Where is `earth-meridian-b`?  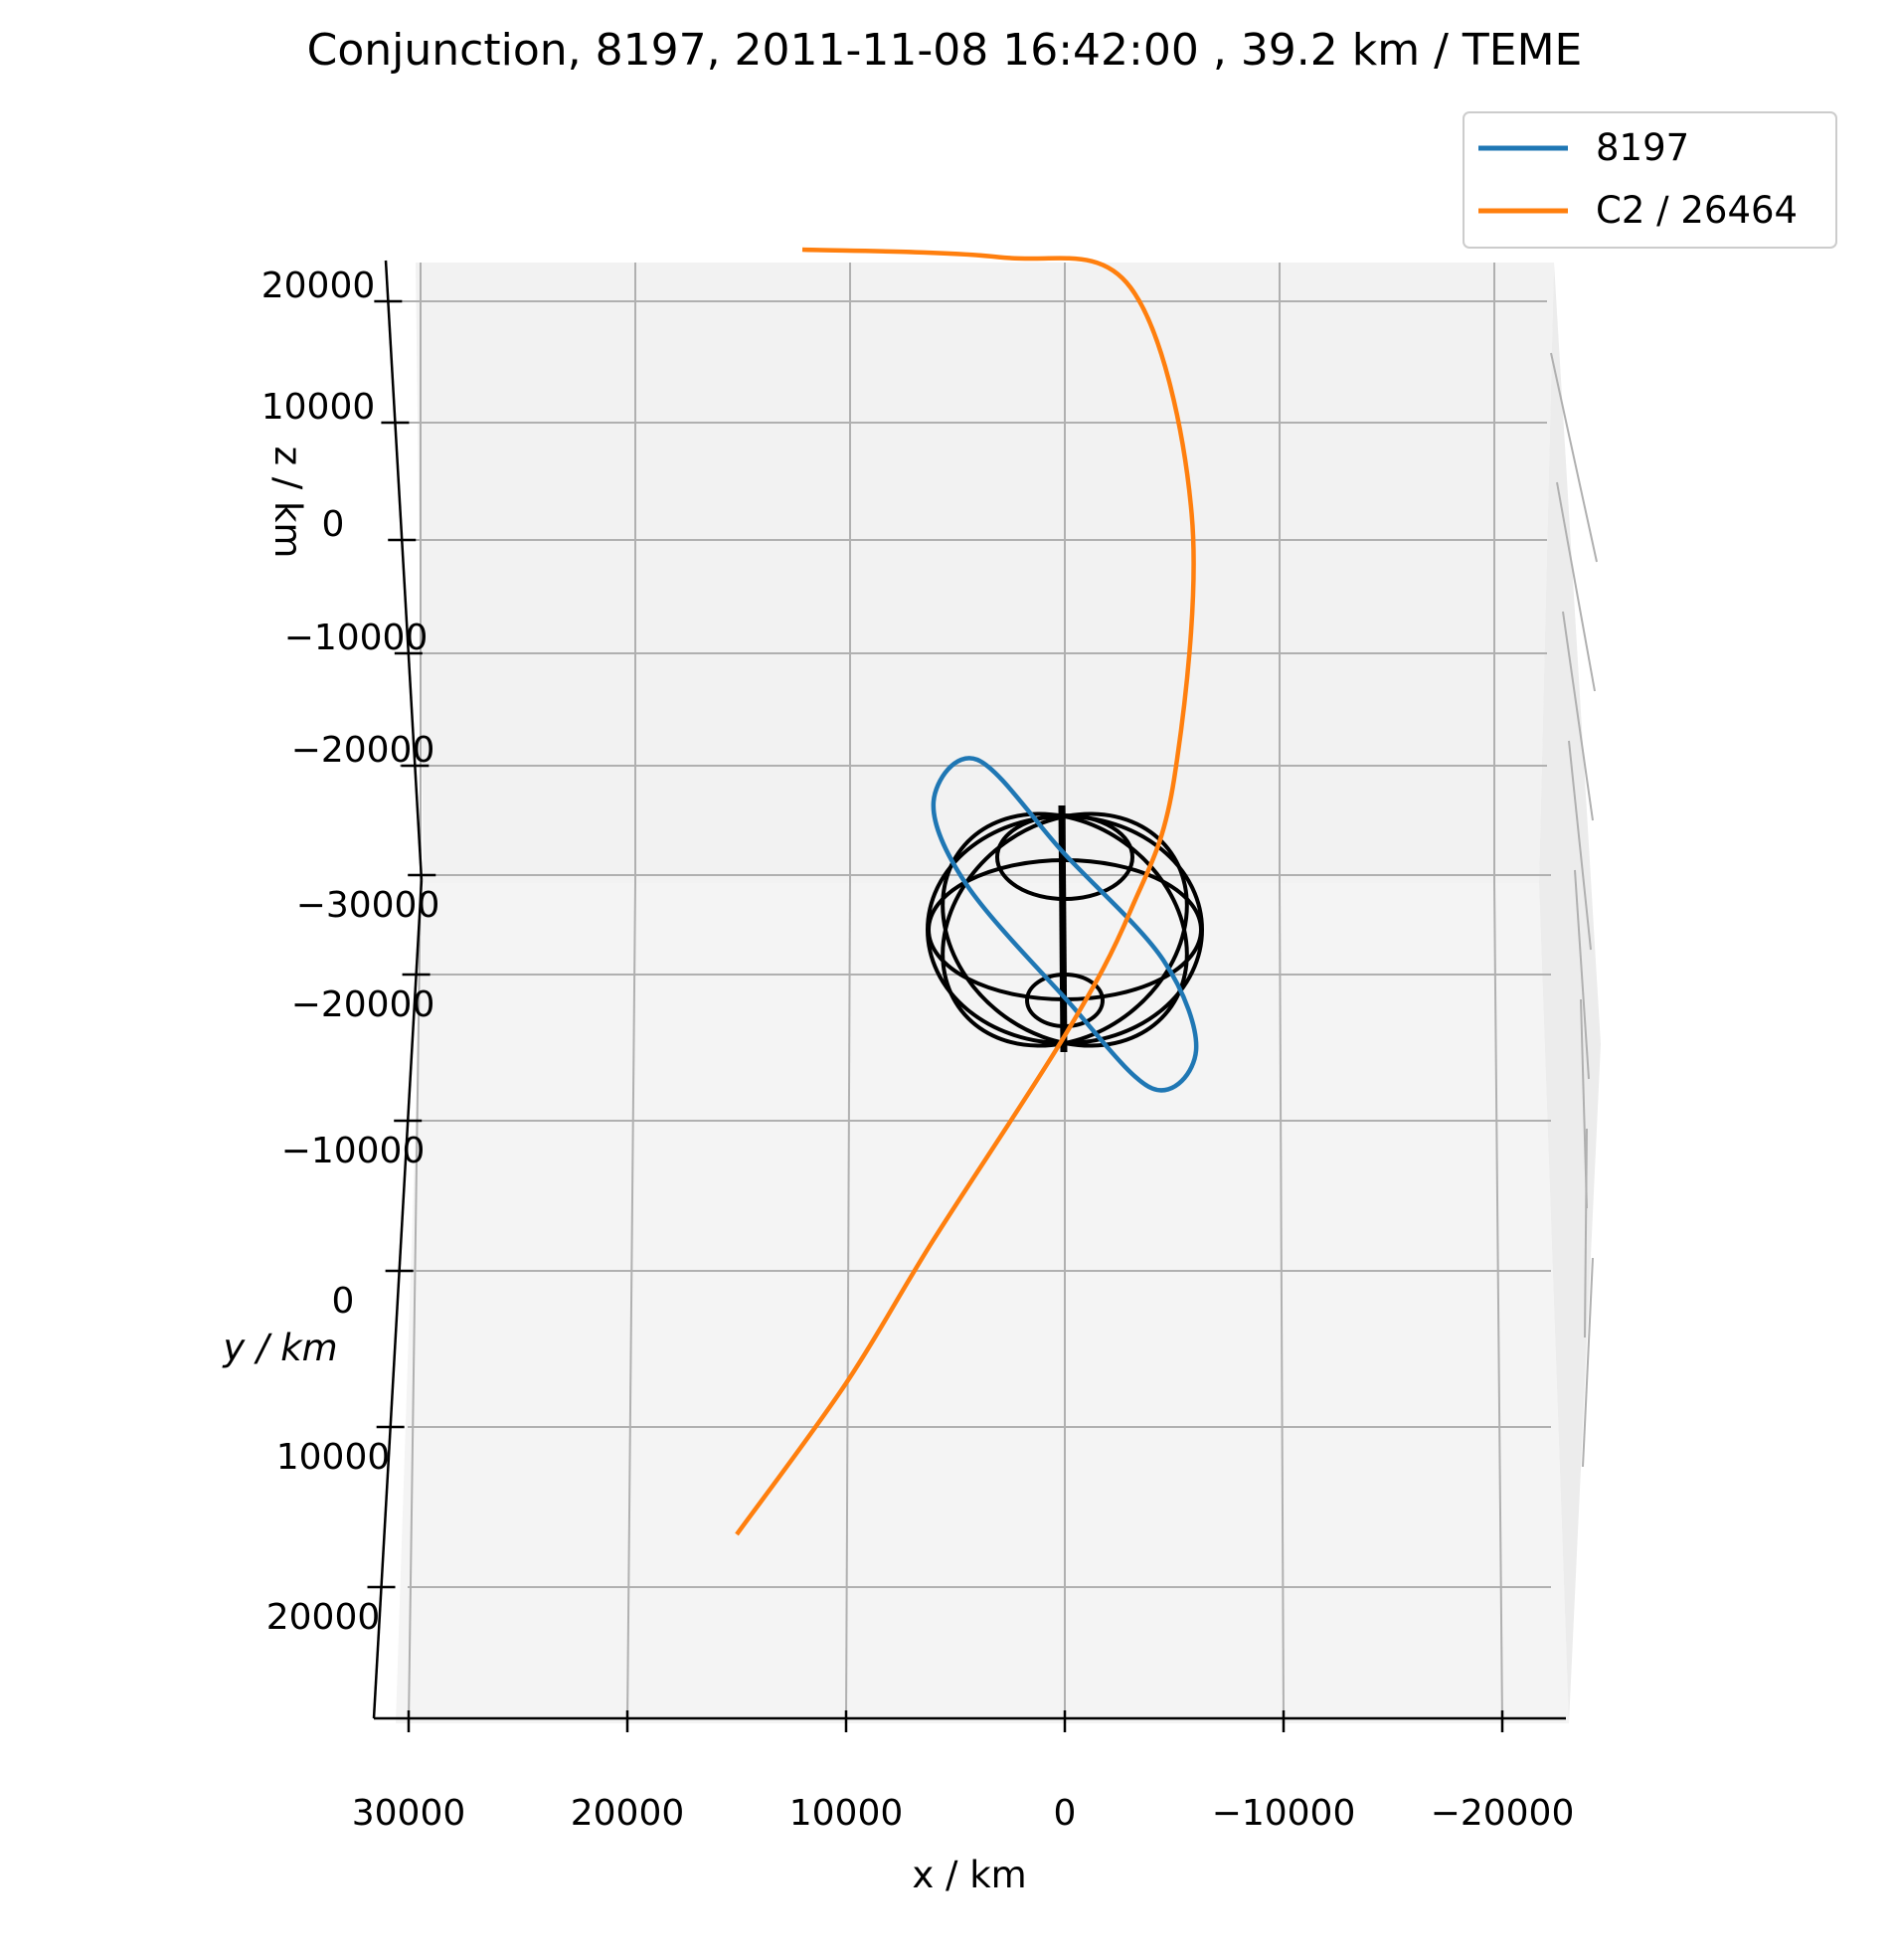
earth-meridian-b is located at coordinates (1065, 929).